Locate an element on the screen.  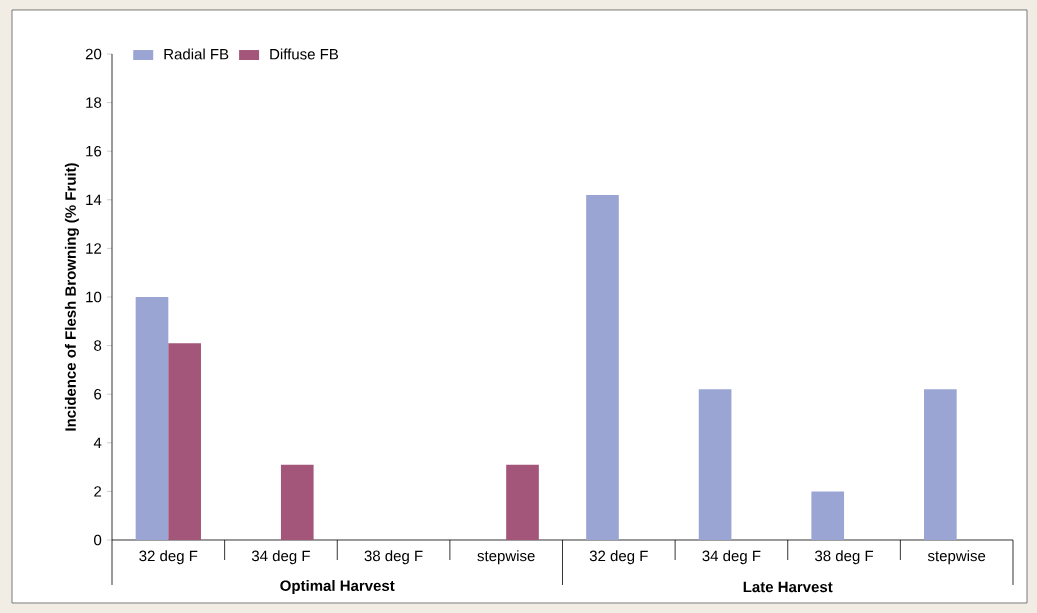
y-tick-label: 14 is located at coordinates (94, 199).